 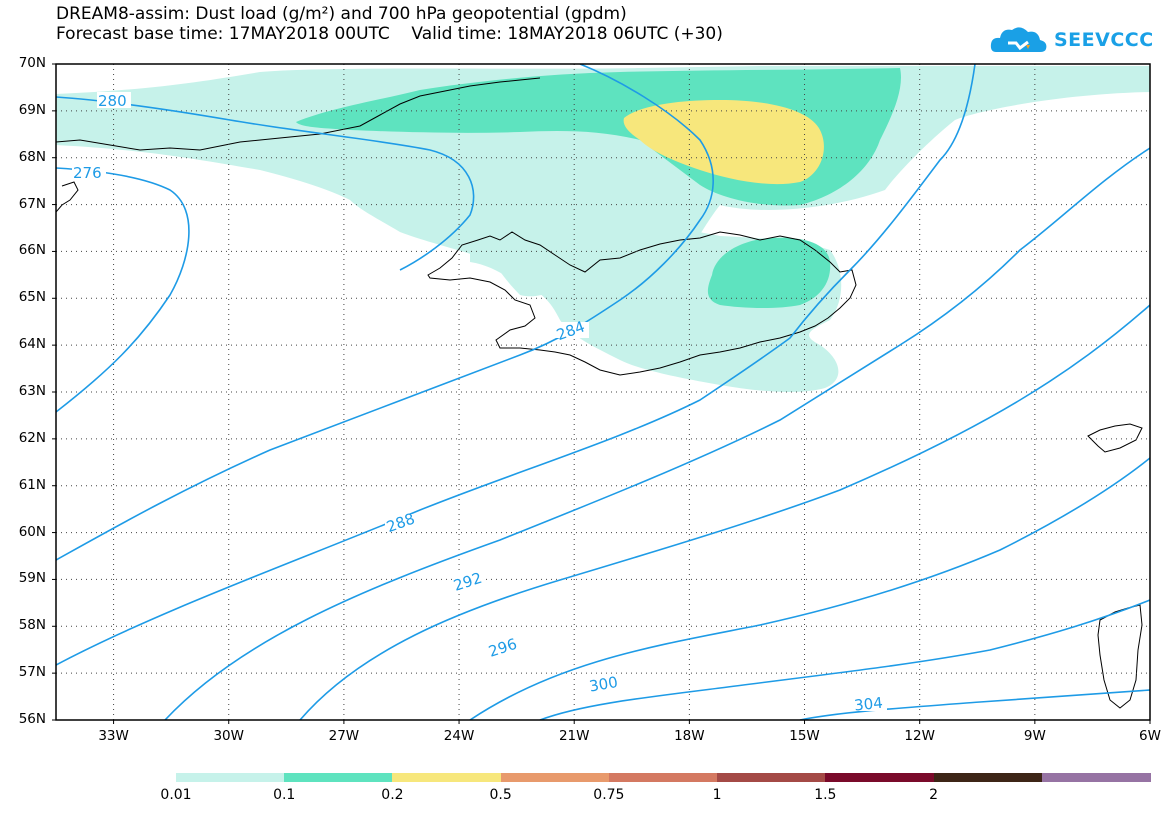 I want to click on cloud-icon, so click(x=1018, y=39).